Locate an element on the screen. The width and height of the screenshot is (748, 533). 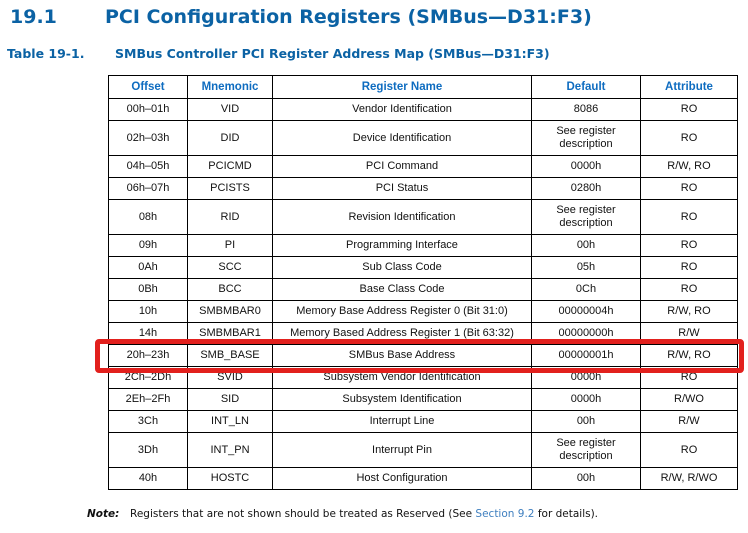
cell-mnemonic: BCC is located at coordinates (230, 289).